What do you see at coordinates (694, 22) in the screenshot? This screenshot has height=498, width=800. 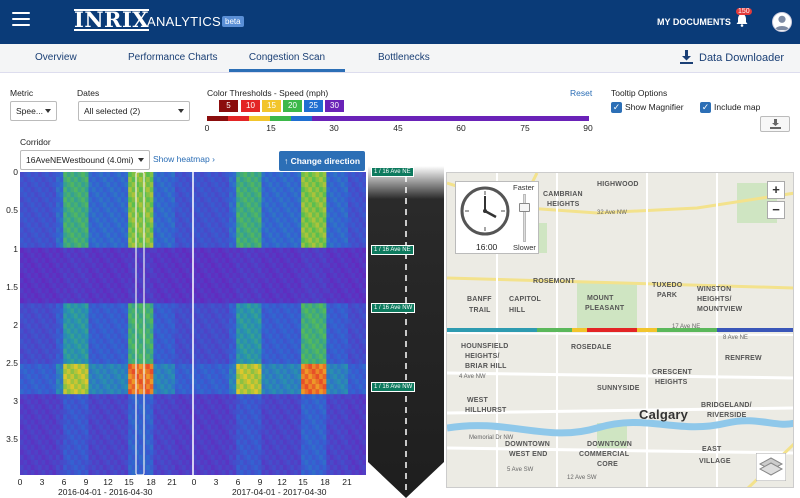 I see `my-documents-link: MY DOCUMENTS` at bounding box center [694, 22].